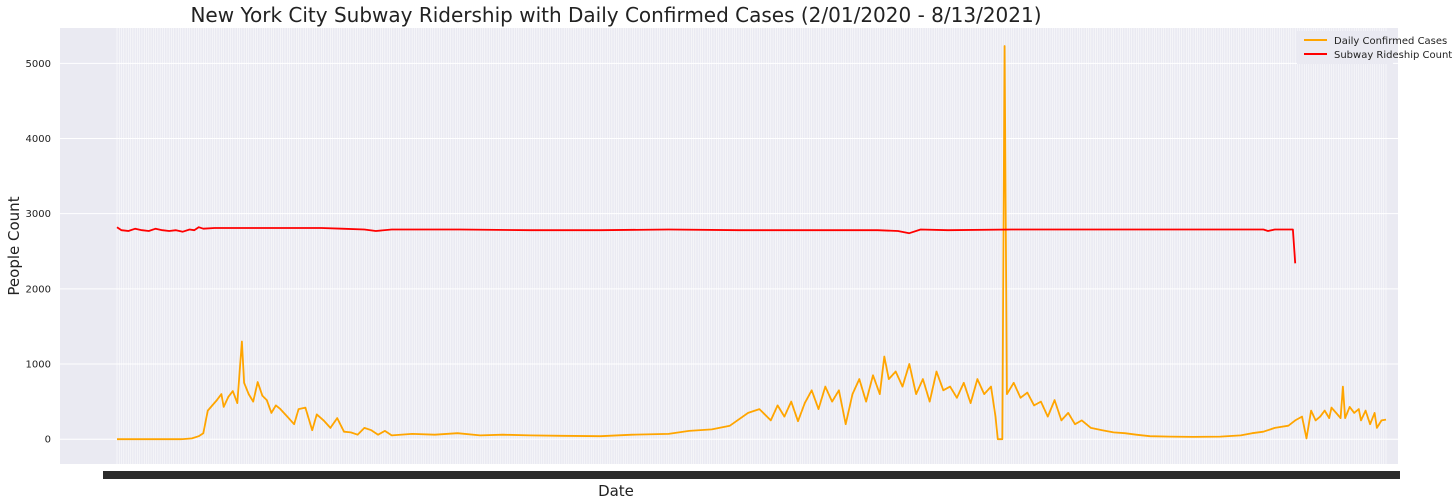  What do you see at coordinates (1345, 47) in the screenshot?
I see `legend-box` at bounding box center [1345, 47].